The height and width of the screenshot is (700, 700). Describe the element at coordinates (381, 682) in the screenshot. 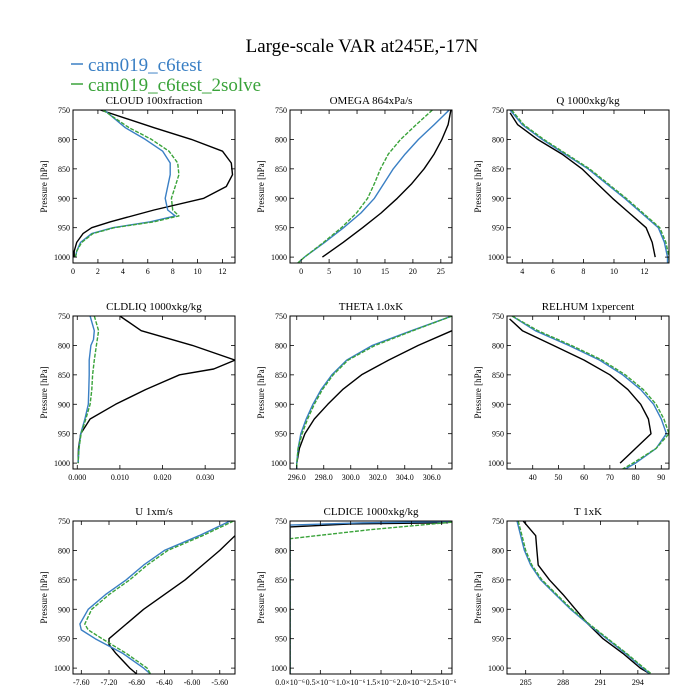

I see `x-tick-label: 1.5×10⁻⁶` at that location.